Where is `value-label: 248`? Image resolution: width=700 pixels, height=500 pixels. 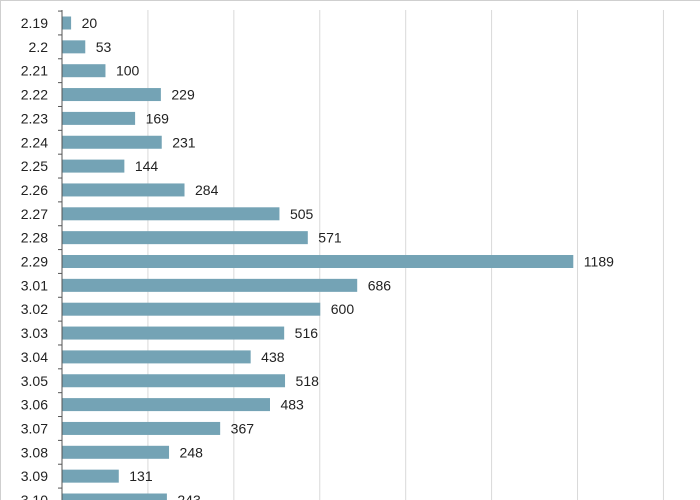
value-label: 248 is located at coordinates (192, 452).